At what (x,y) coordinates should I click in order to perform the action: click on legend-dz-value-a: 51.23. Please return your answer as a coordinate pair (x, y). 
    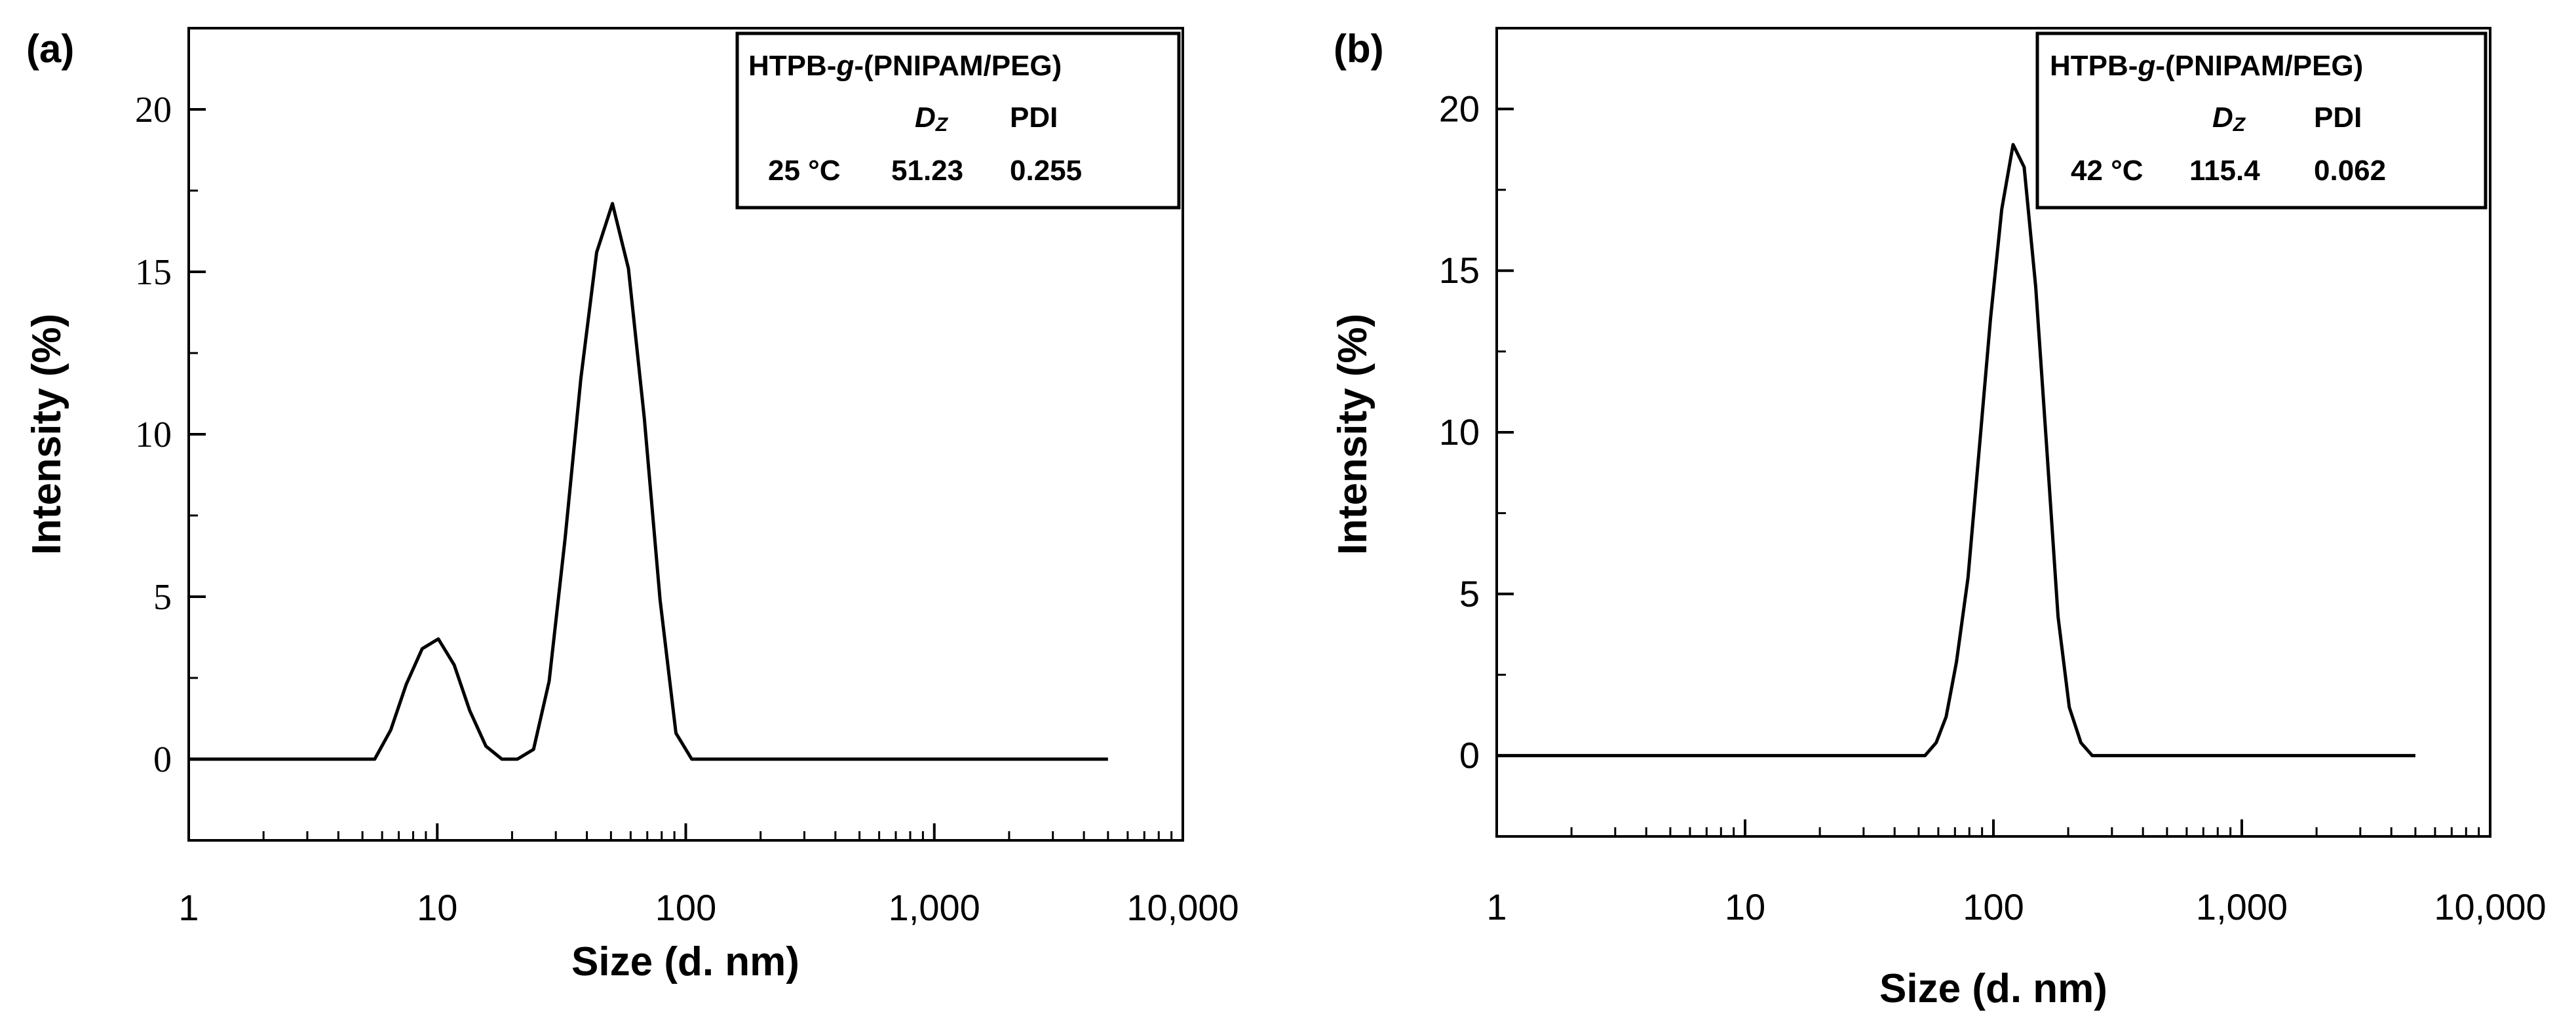
    Looking at the image, I should click on (927, 171).